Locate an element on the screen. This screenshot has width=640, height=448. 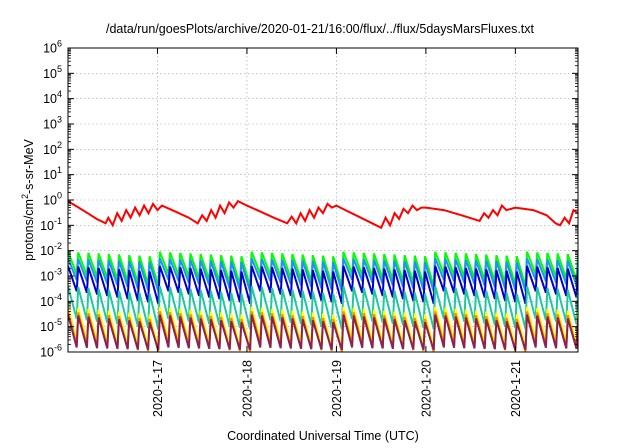
y-axis-label: protons/cm2-s-sr-MeV is located at coordinates (28, 199).